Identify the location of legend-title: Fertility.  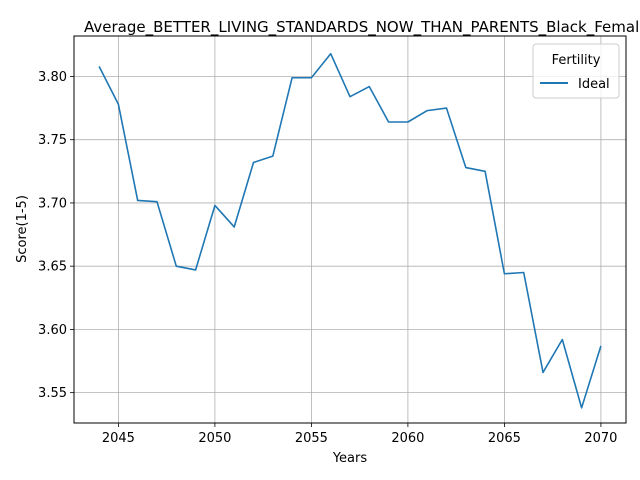
(576, 60).